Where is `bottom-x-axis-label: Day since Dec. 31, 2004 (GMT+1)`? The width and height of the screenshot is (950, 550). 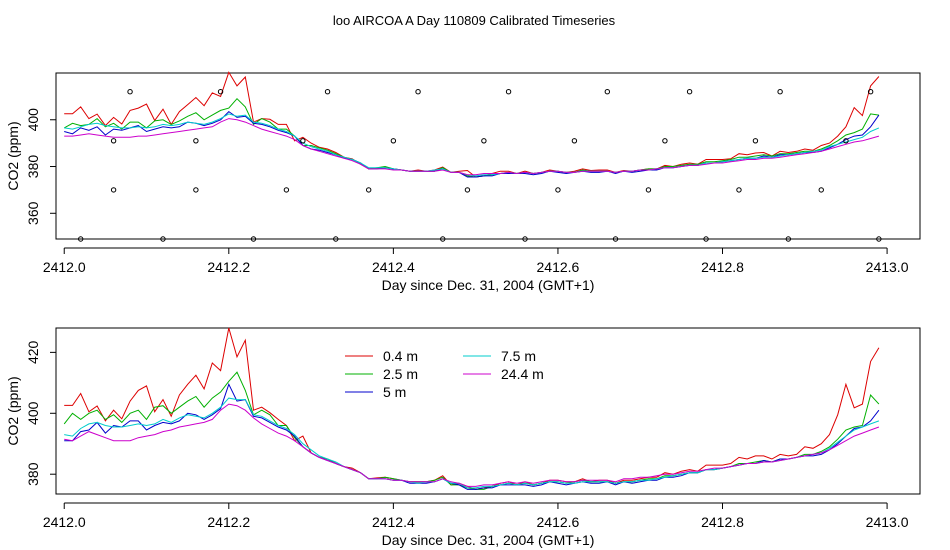
bottom-x-axis-label: Day since Dec. 31, 2004 (GMT+1) is located at coordinates (488, 540).